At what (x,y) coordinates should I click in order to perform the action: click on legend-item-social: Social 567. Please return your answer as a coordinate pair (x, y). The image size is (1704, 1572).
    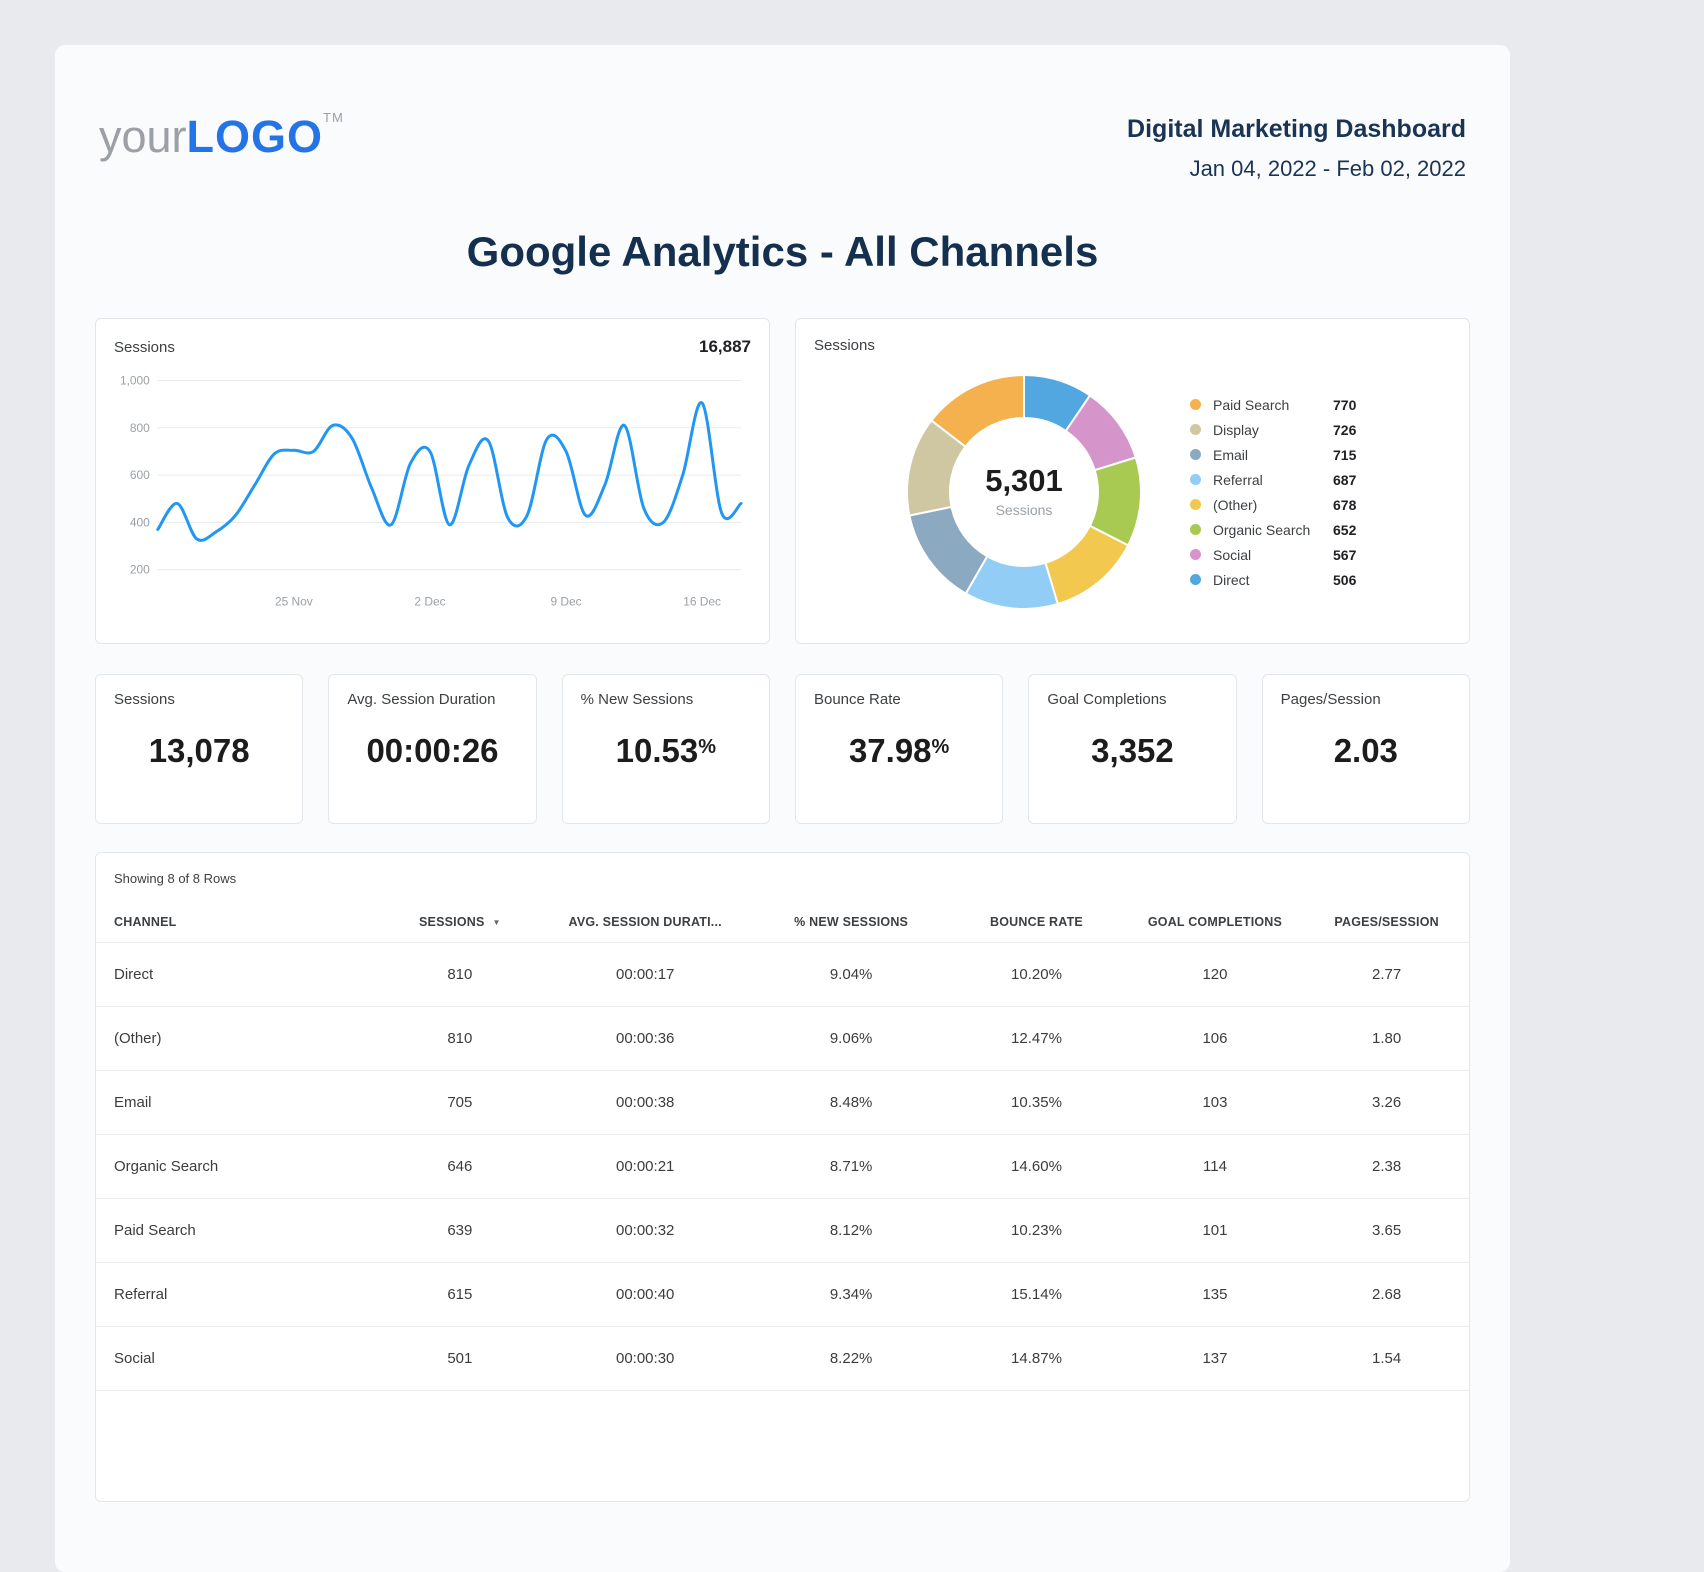
    Looking at the image, I should click on (1273, 554).